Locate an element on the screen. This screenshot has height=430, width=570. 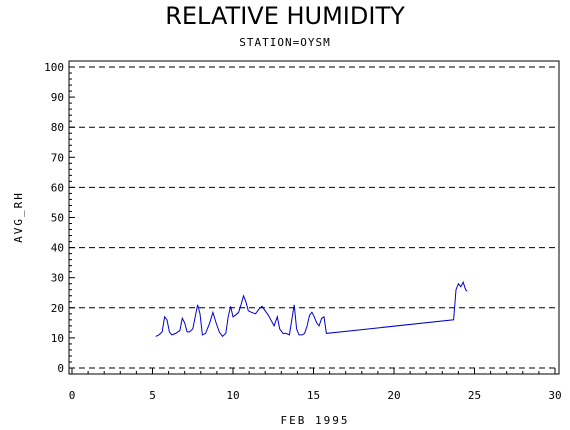
y-tick-label: 10 is located at coordinates (57, 338).